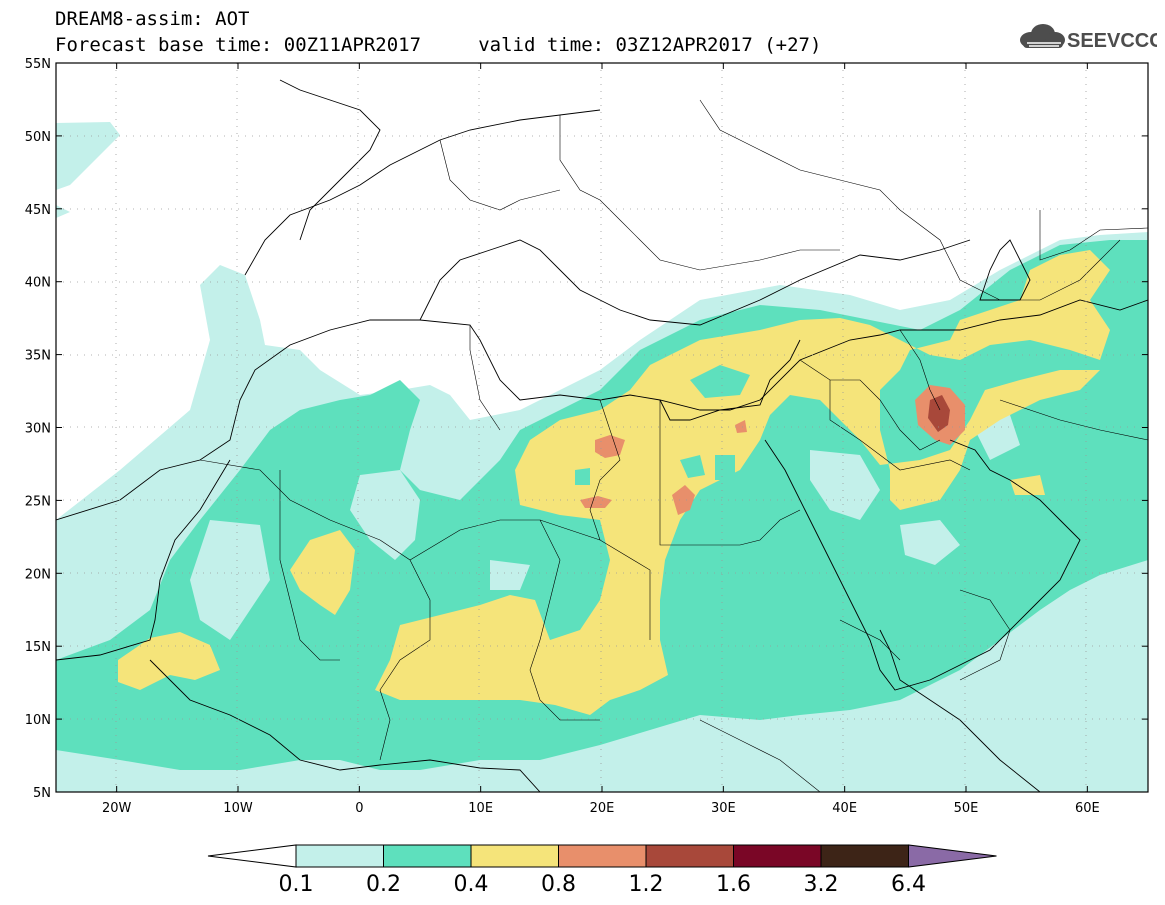 The width and height of the screenshot is (1165, 905). I want to click on y-tick-label: 55N, so click(38, 64).